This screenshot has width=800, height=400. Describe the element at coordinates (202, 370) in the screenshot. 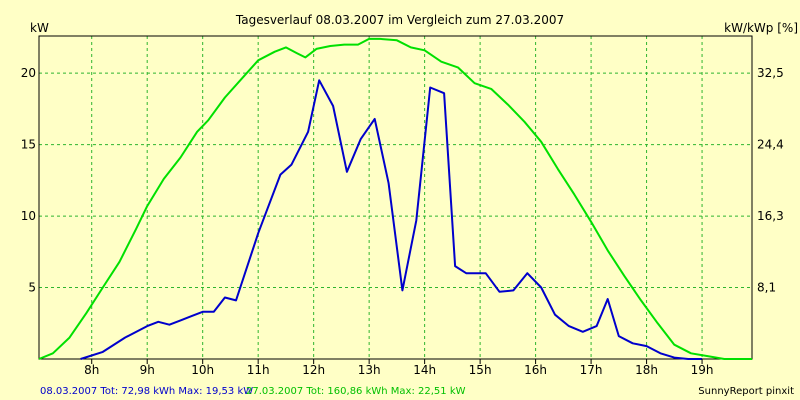

I see `x-tick-label: 10h` at that location.